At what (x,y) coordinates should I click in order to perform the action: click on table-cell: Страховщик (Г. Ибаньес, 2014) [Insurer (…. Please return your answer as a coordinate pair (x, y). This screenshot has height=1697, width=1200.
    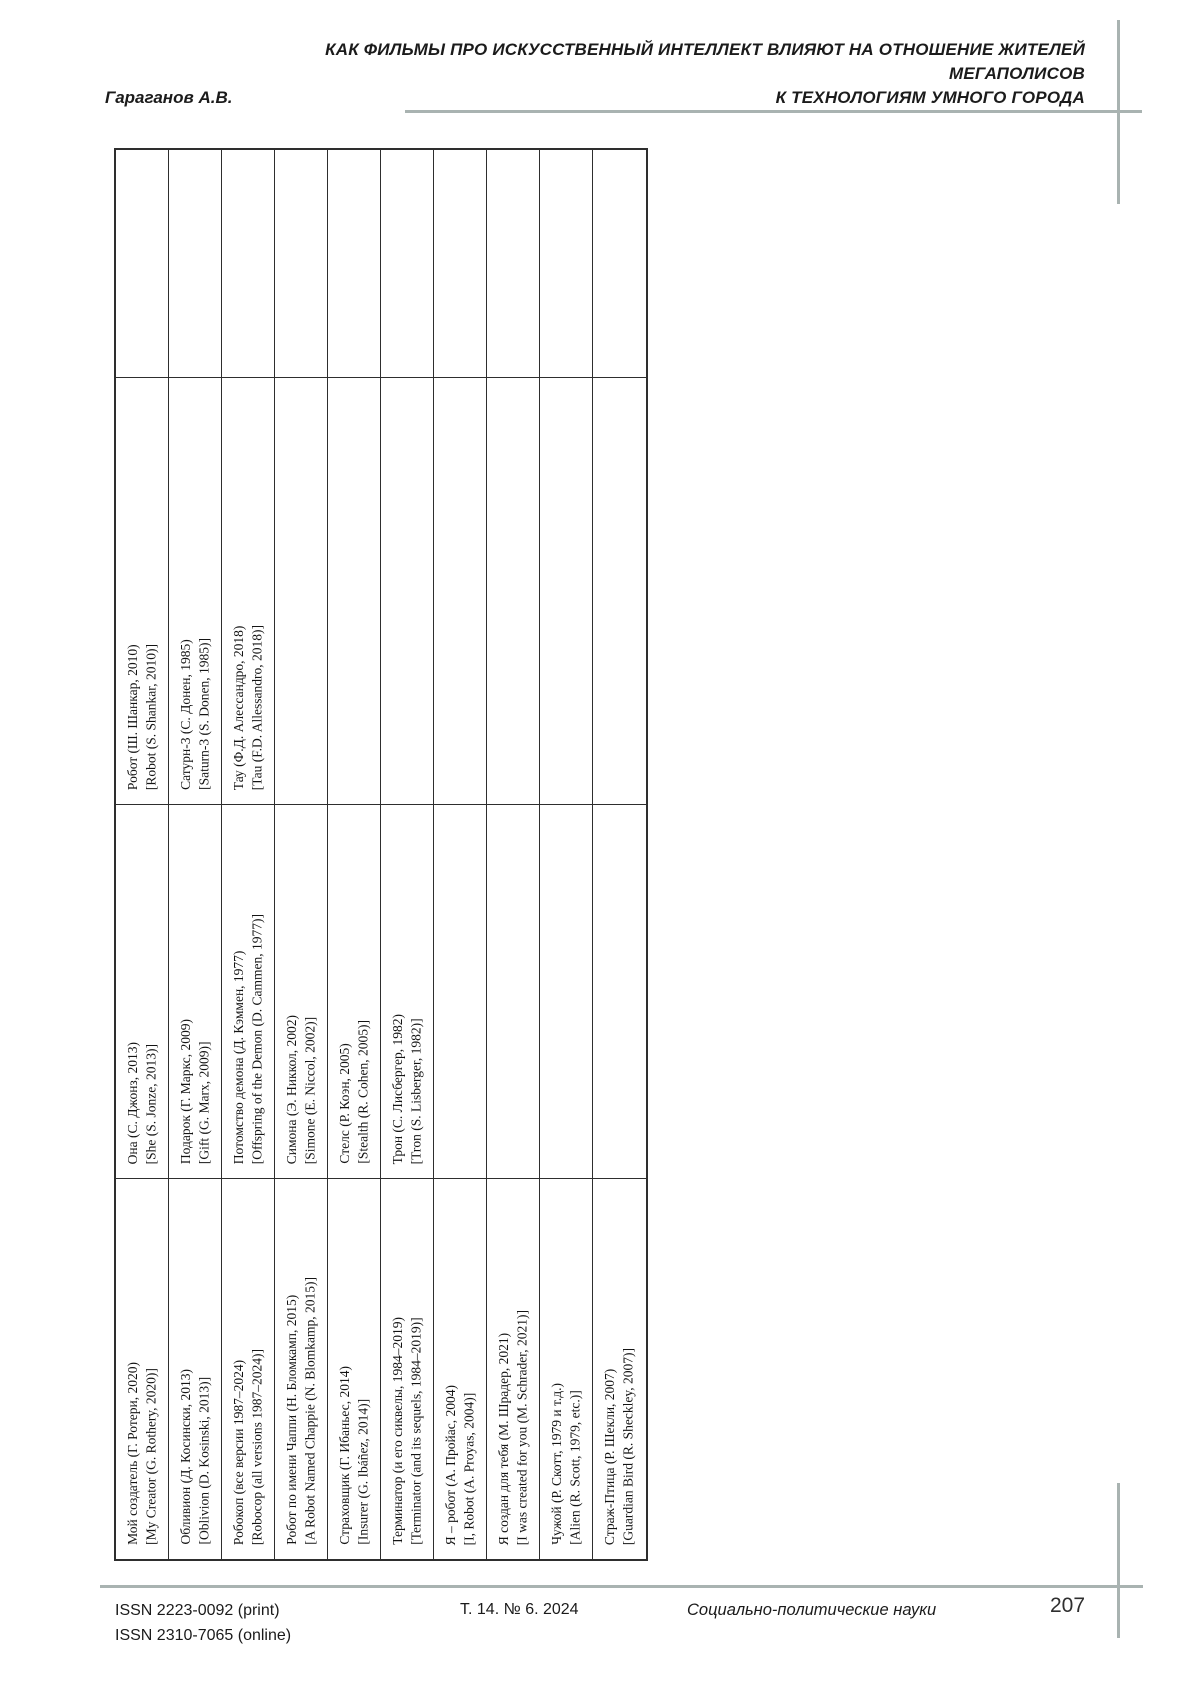
    Looking at the image, I should click on (354, 1369).